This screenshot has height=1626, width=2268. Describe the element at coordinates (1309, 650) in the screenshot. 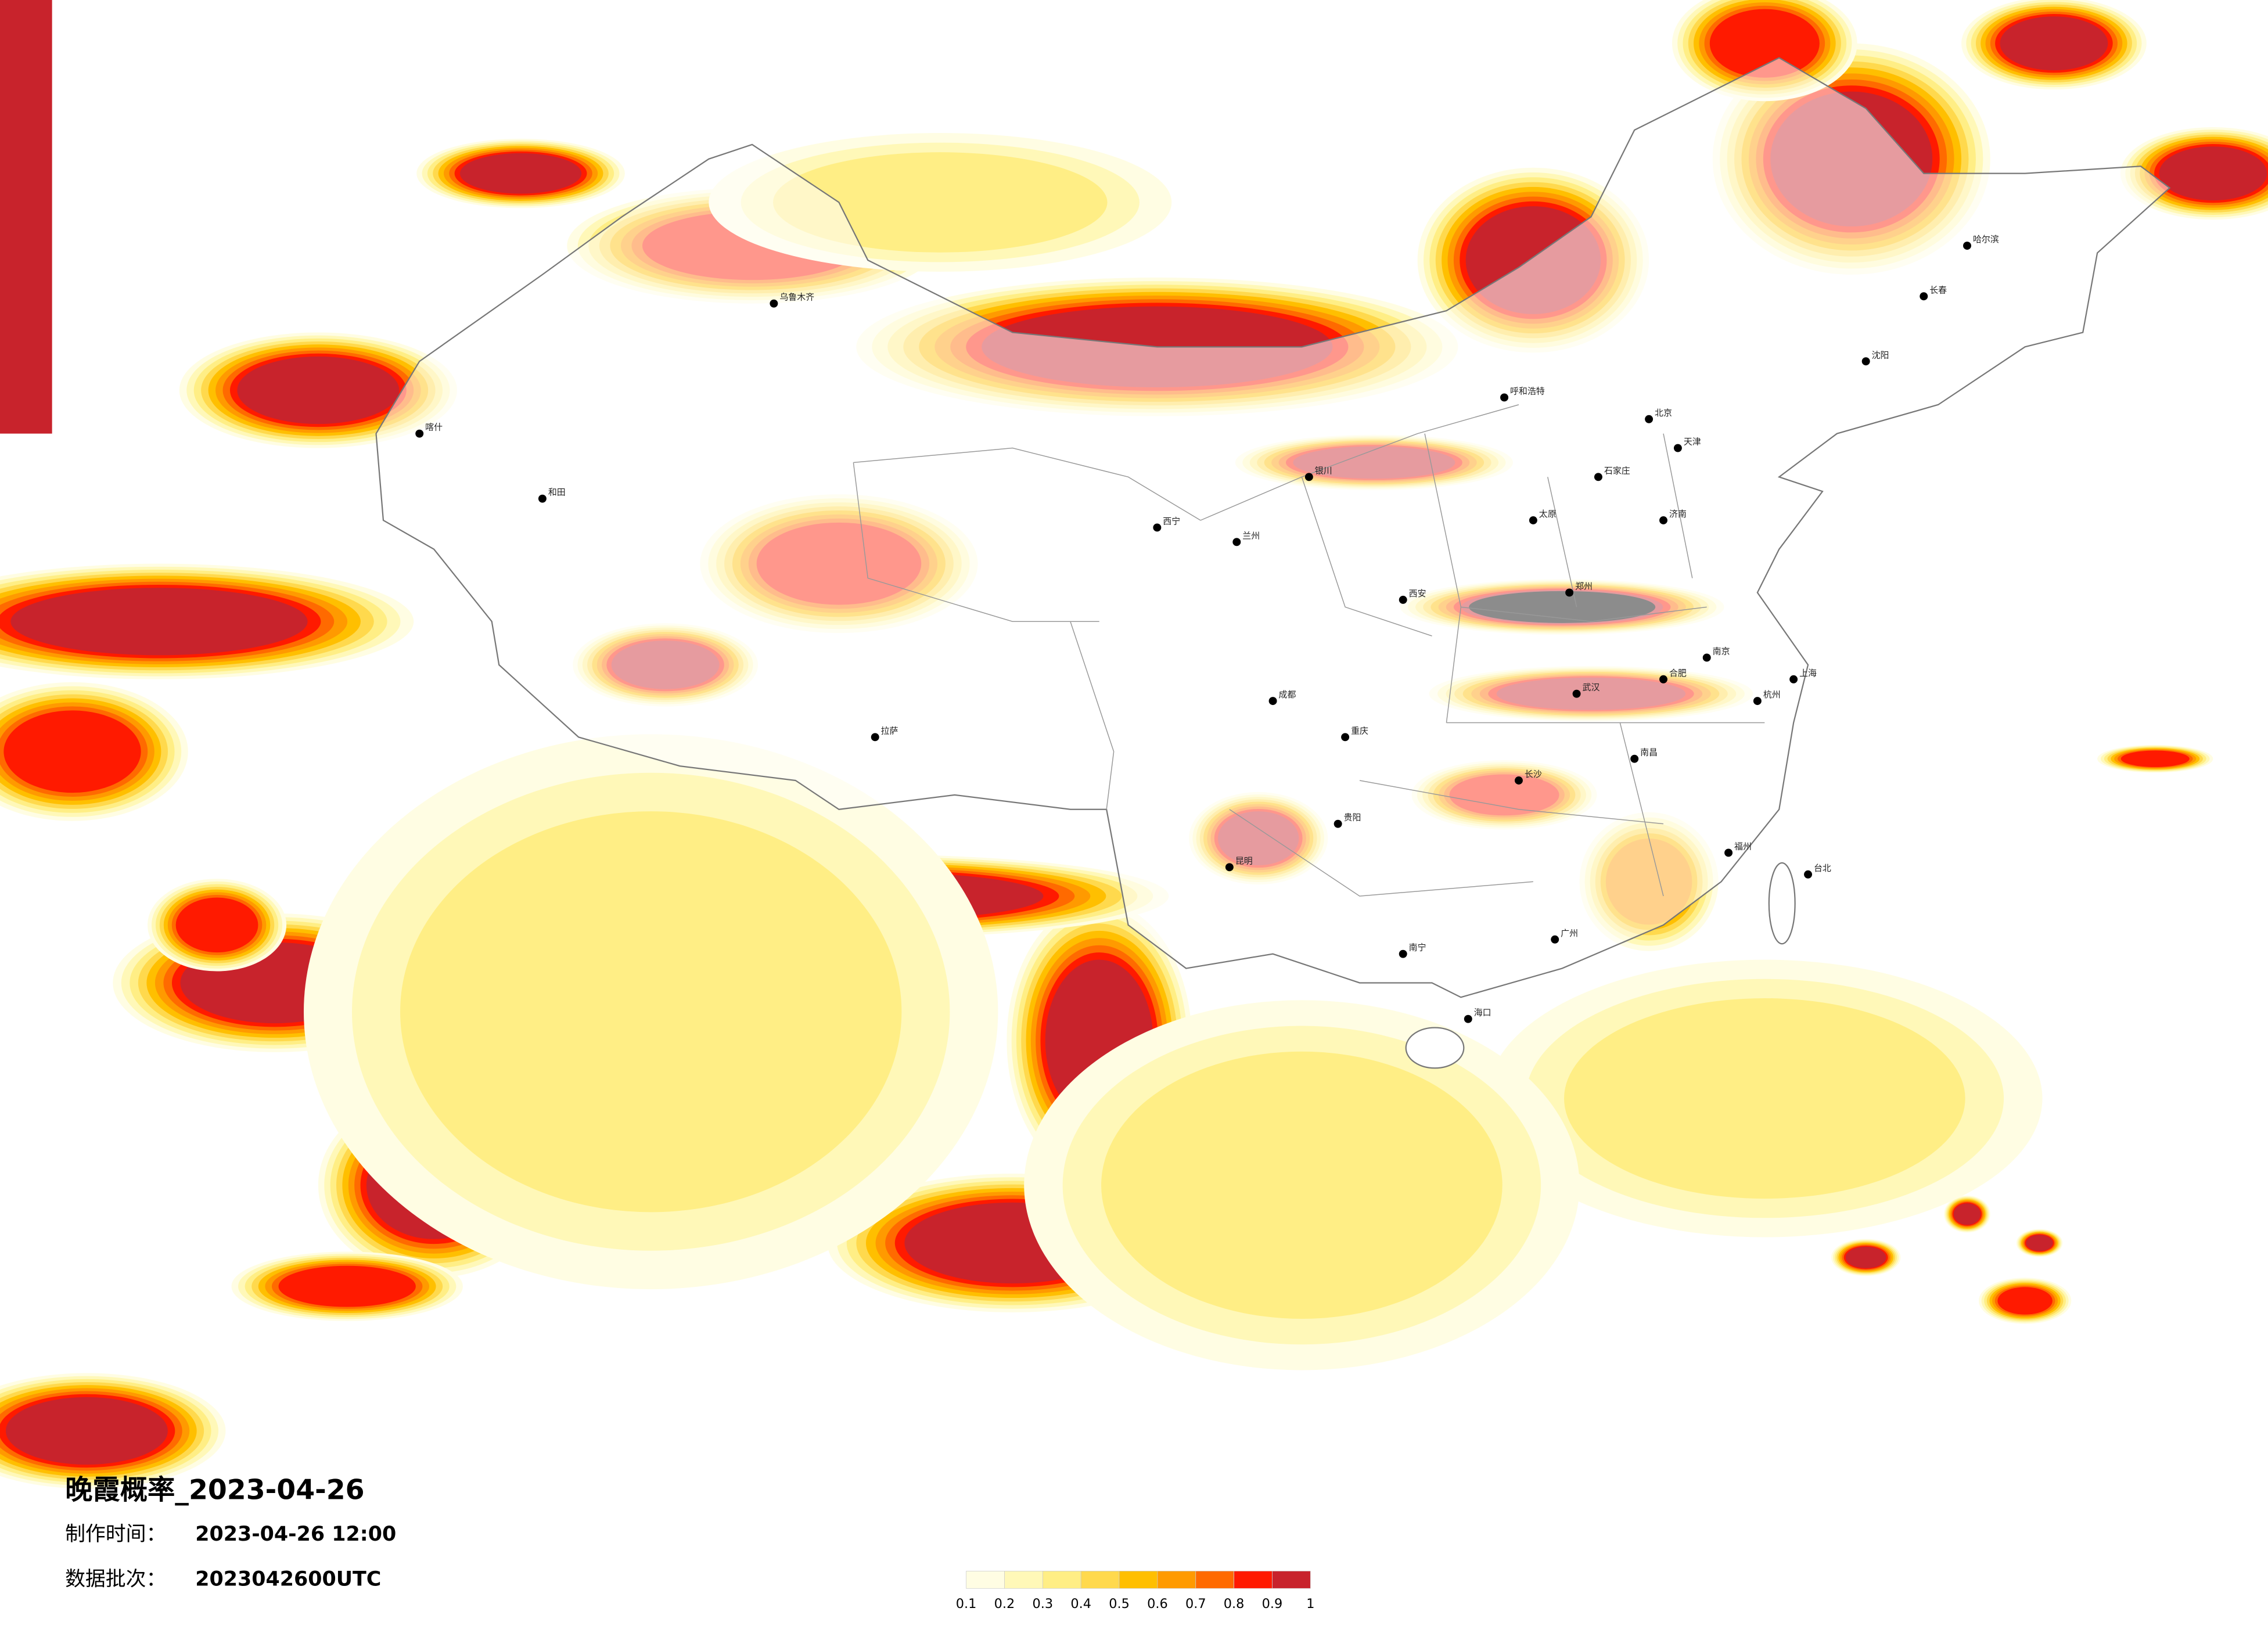

I see `province-borders` at that location.